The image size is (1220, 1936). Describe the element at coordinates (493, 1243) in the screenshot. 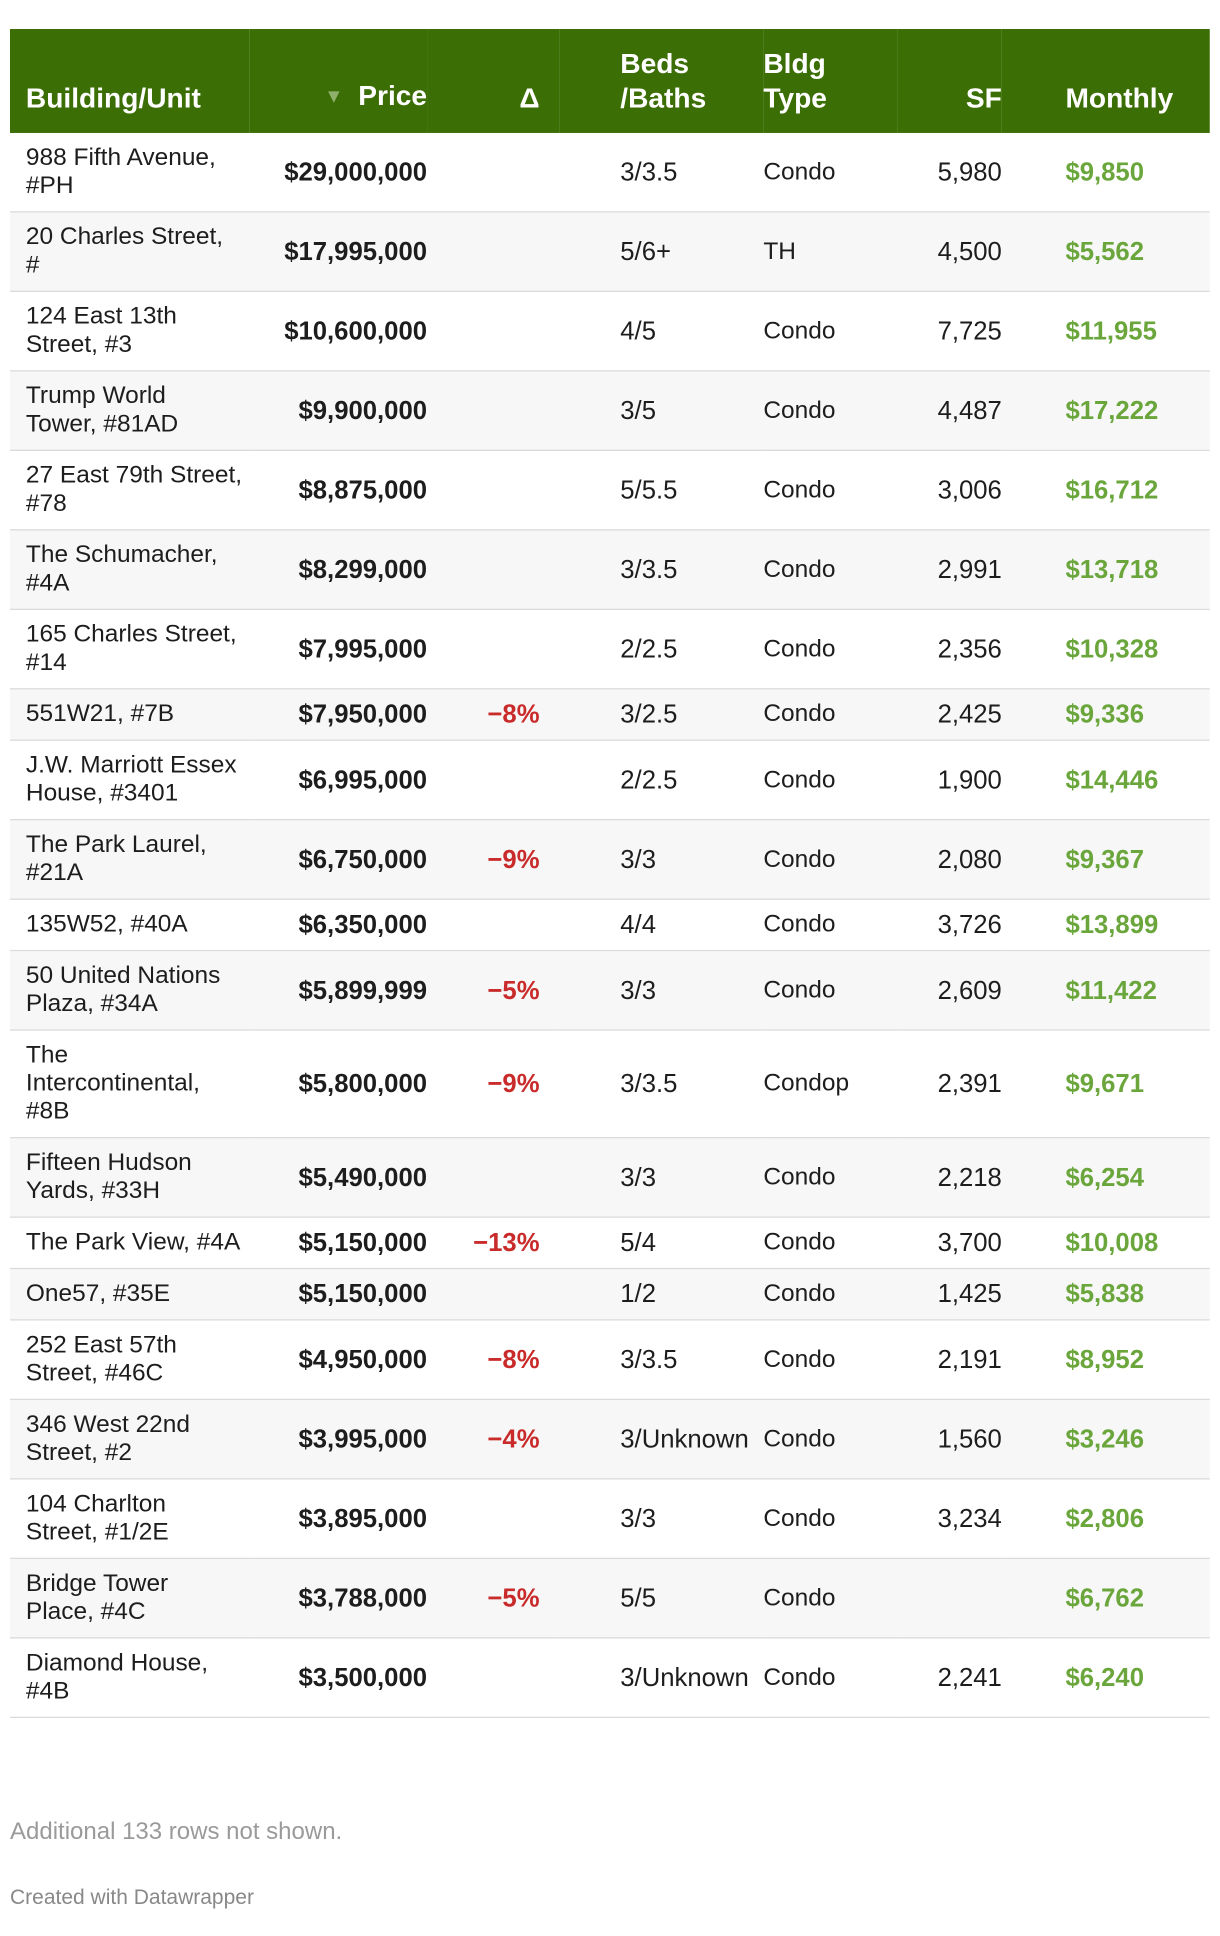

I see `cell-delta: −13%` at that location.